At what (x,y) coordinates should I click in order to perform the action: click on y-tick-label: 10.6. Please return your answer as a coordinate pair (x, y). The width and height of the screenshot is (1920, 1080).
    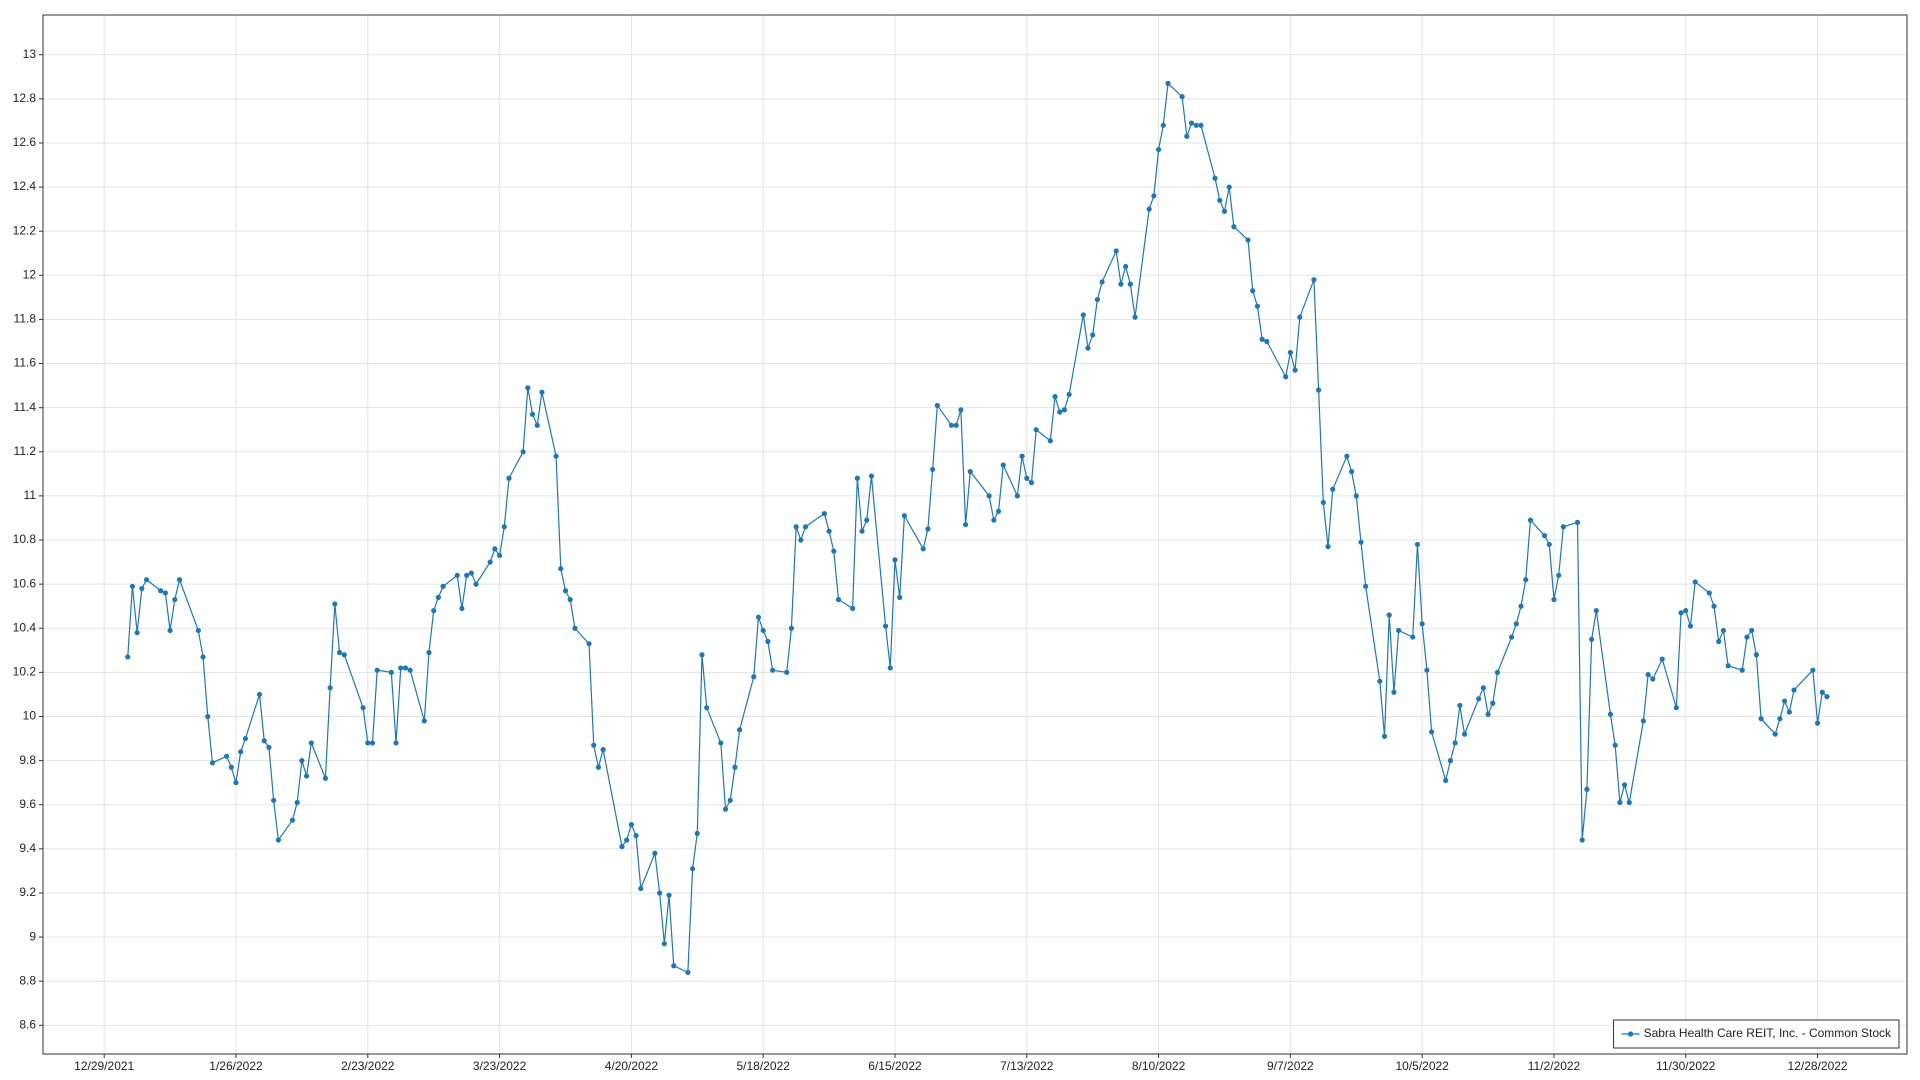
    Looking at the image, I should click on (25, 583).